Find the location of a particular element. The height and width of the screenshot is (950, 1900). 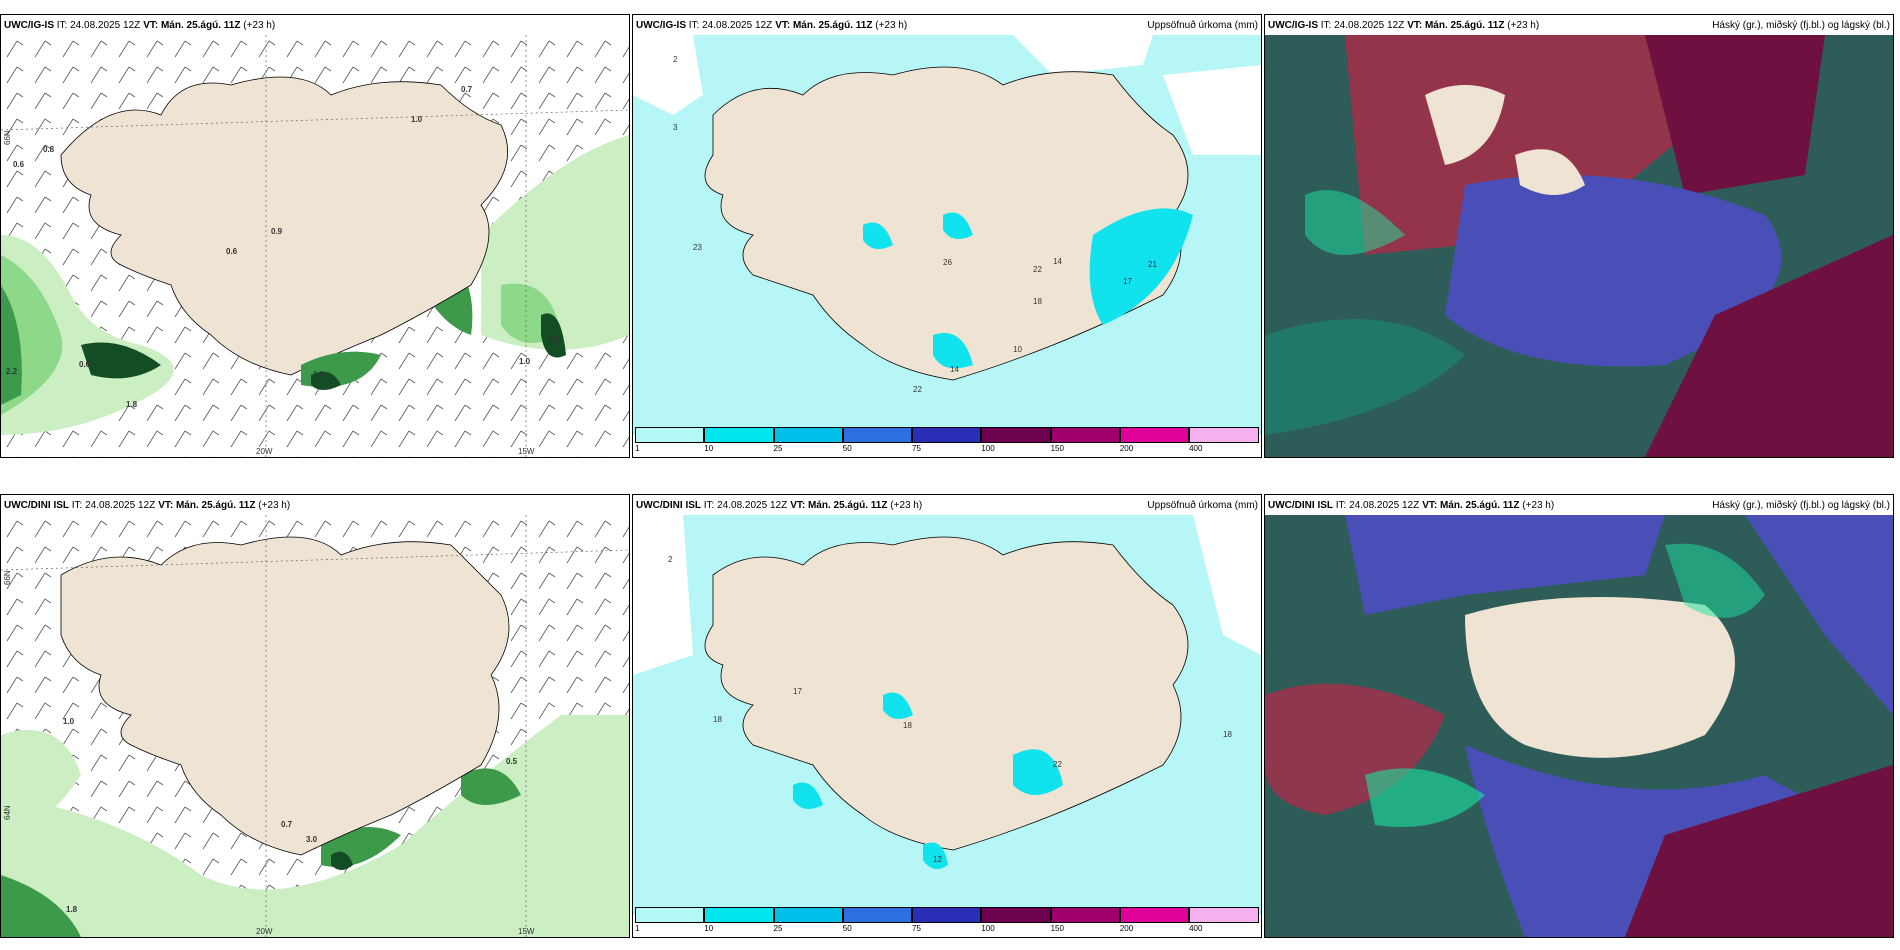

value-label: 0.5 is located at coordinates (512, 761).